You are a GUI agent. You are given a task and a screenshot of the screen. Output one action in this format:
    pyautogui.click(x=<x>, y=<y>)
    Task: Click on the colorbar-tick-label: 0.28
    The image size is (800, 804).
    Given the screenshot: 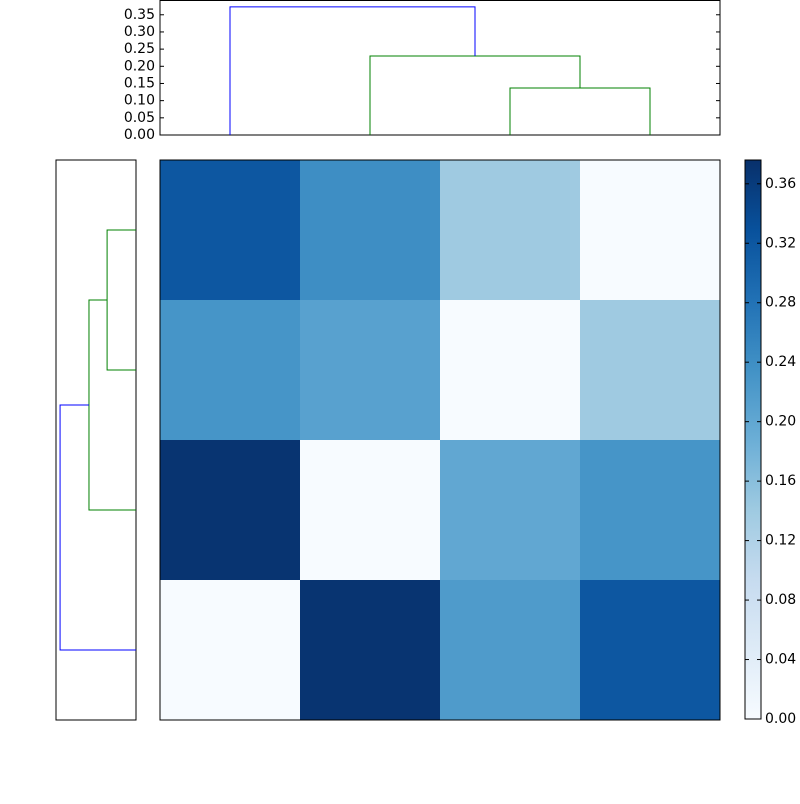 What is the action you would take?
    pyautogui.click(x=780, y=303)
    